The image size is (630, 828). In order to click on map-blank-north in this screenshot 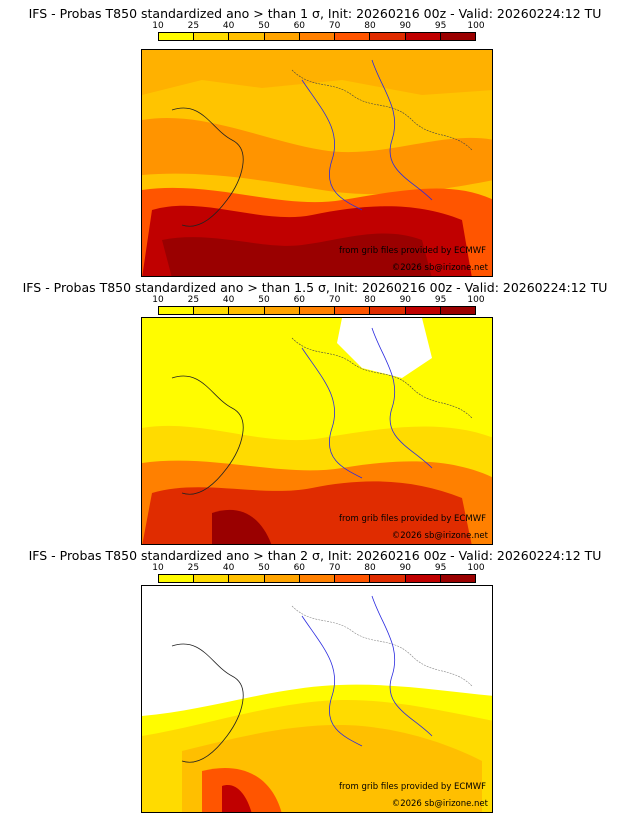, I will do `click(384, 348)`.